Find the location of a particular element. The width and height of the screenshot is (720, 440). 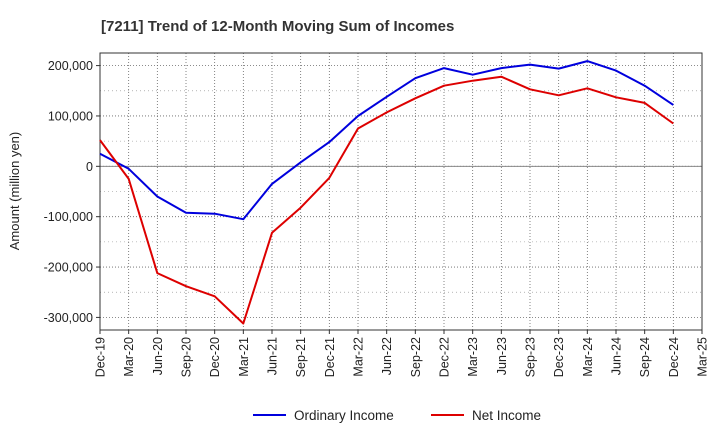

x-tick-label: Dec-23 is located at coordinates (559, 357).